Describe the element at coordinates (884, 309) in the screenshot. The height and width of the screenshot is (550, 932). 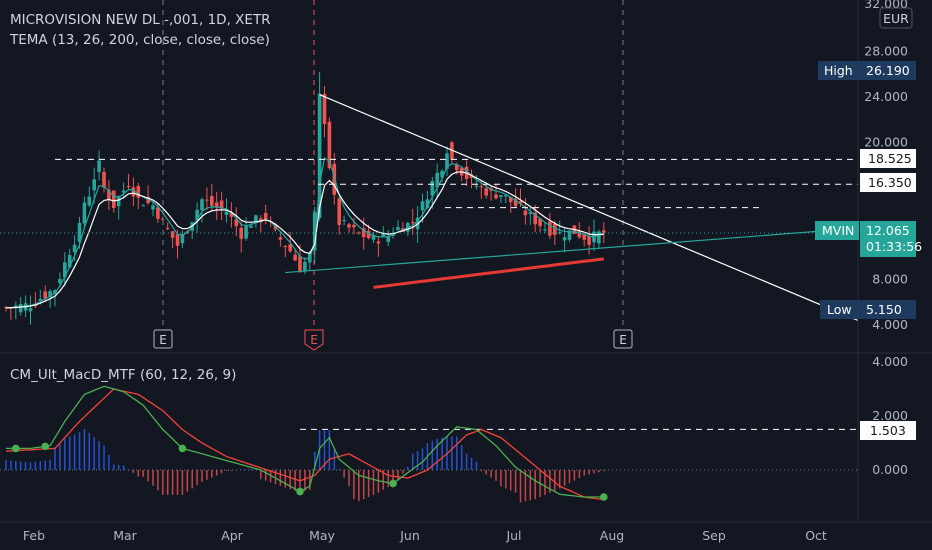
I see `low-badge-value: 5.150` at that location.